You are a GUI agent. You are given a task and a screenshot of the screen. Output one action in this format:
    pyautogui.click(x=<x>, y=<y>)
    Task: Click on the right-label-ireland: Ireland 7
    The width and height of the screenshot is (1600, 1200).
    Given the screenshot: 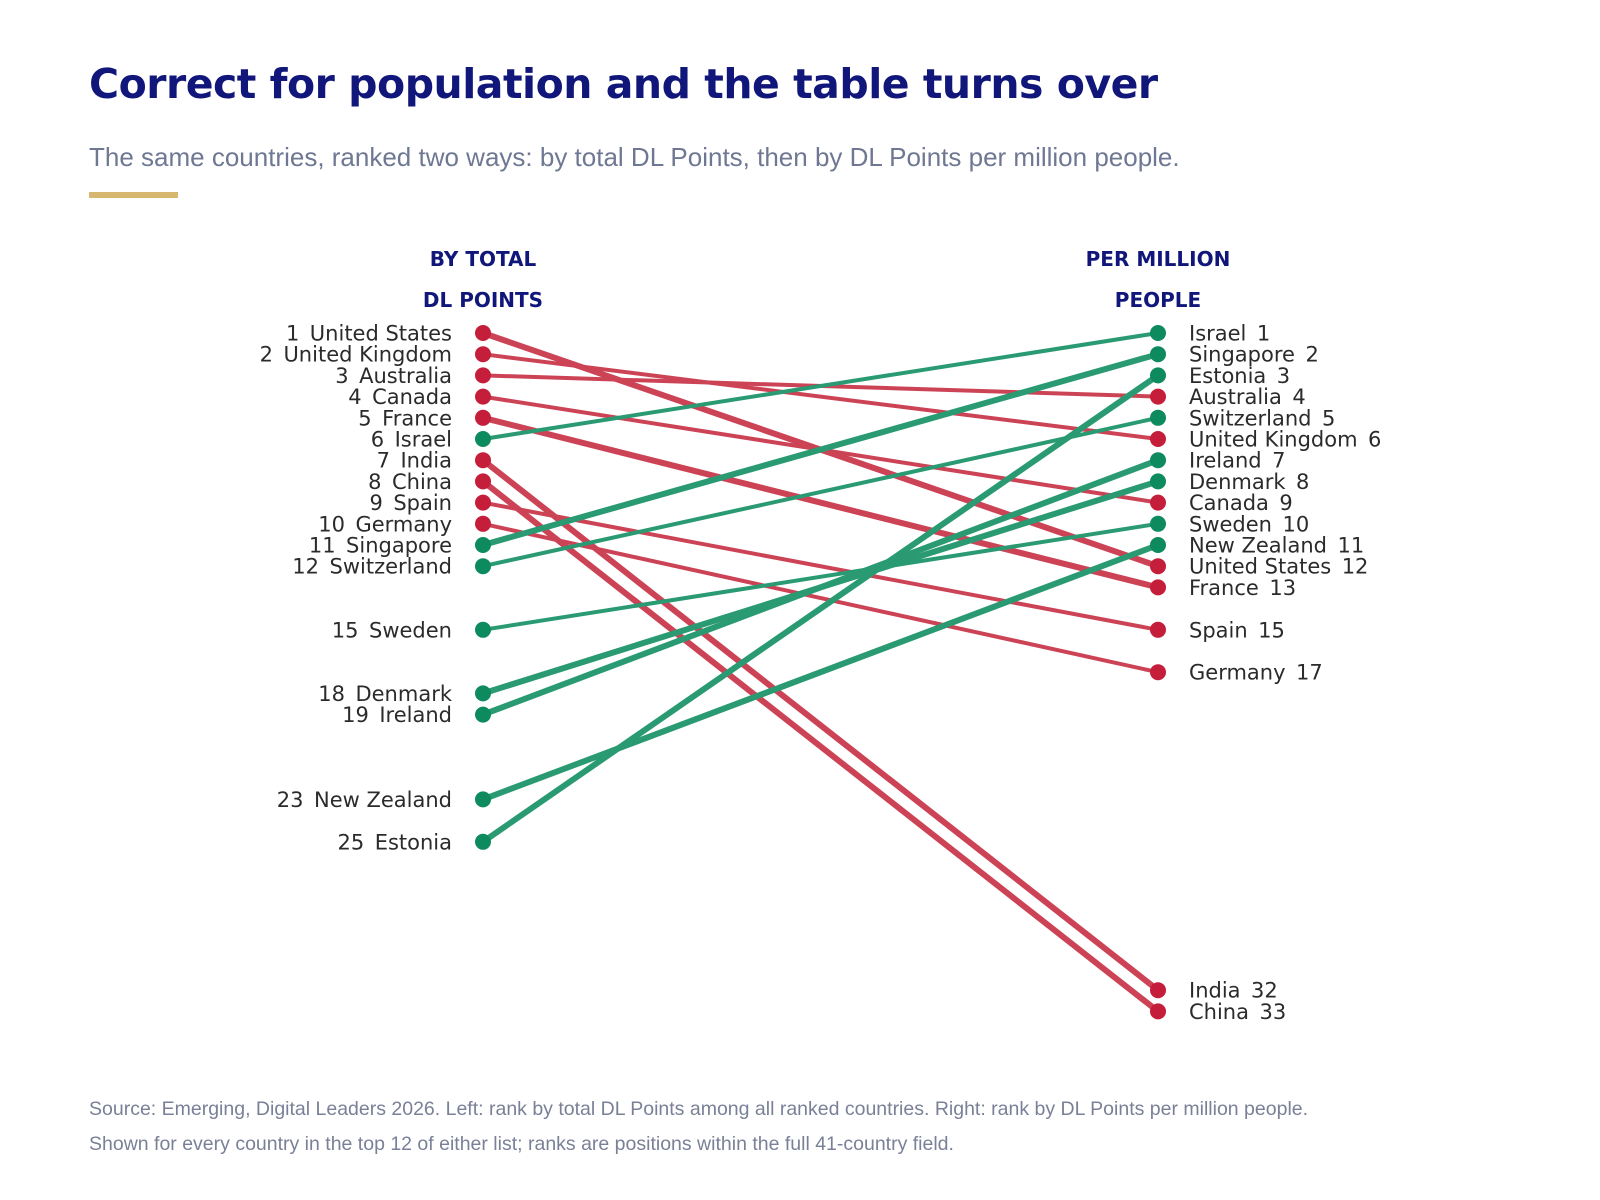 What is the action you would take?
    pyautogui.click(x=1237, y=461)
    